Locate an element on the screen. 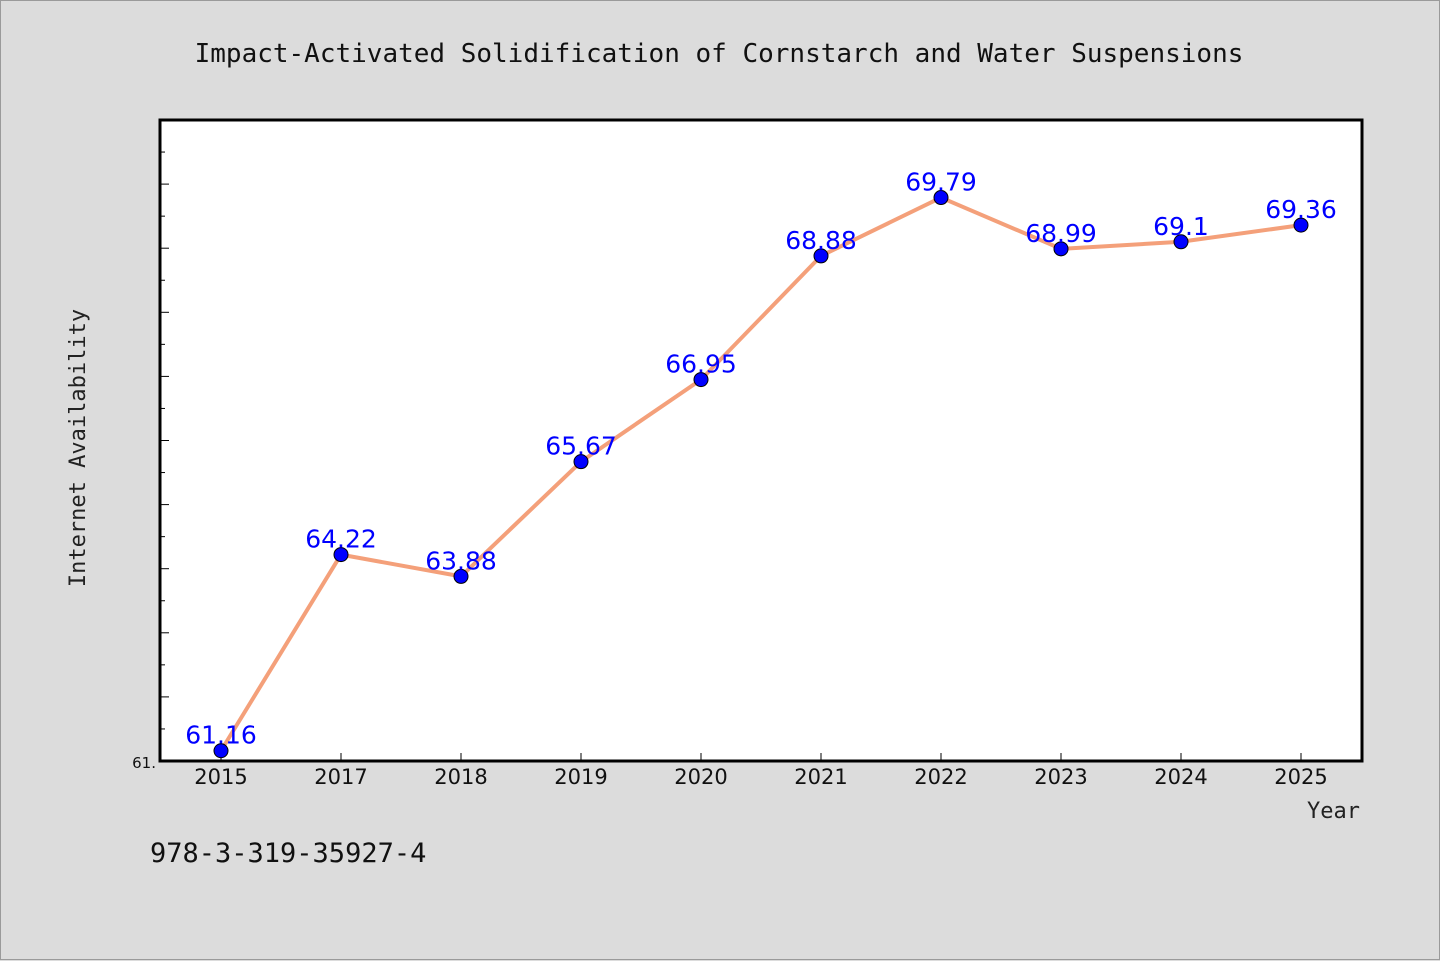 The height and width of the screenshot is (961, 1440). data-point-label: 65.67 is located at coordinates (581, 446).